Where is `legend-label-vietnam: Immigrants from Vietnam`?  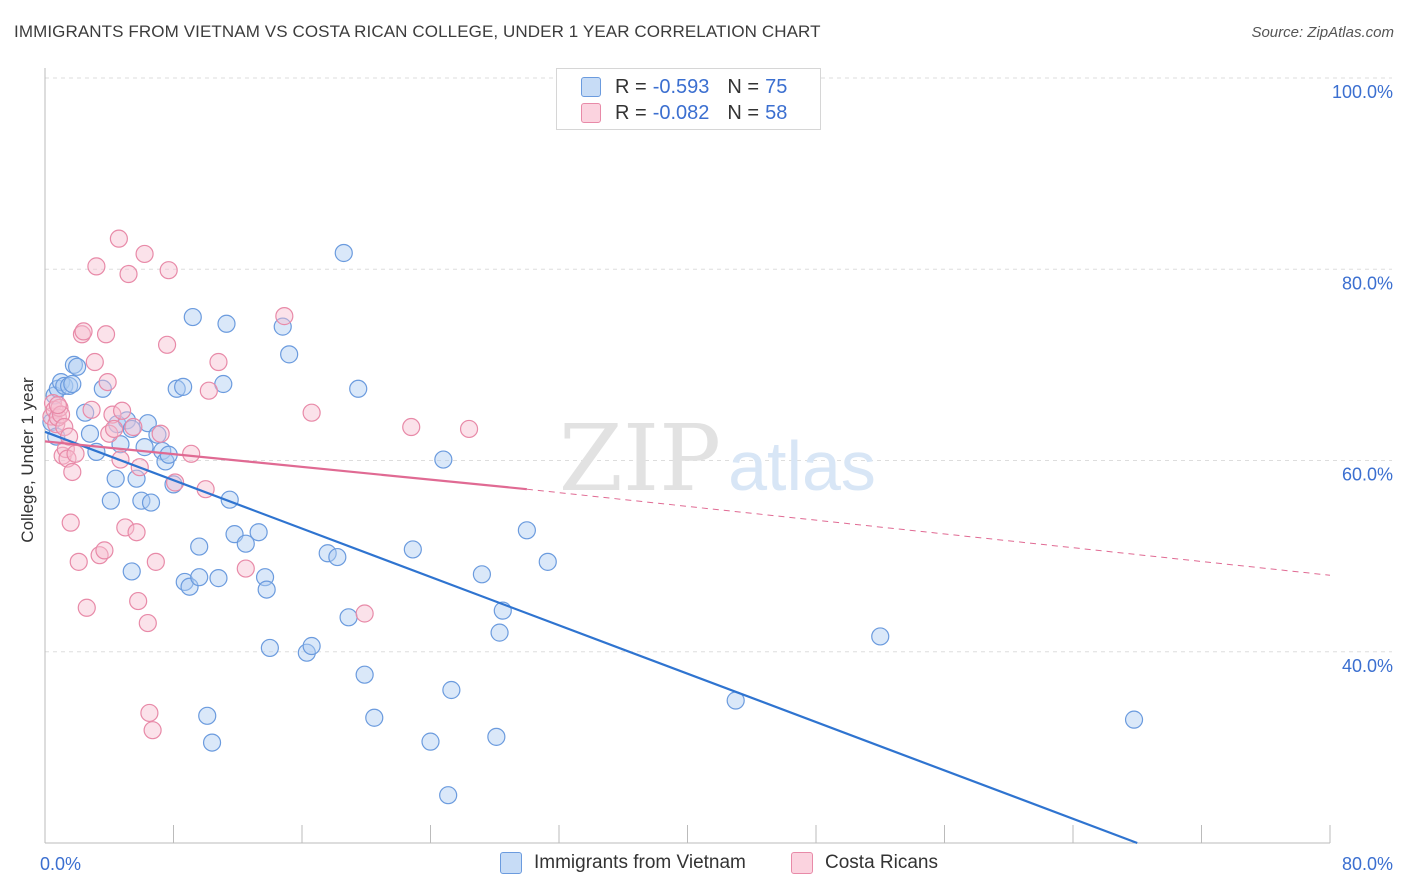
legend-label-vietnam: Immigrants from Vietnam is located at coordinates (640, 862).